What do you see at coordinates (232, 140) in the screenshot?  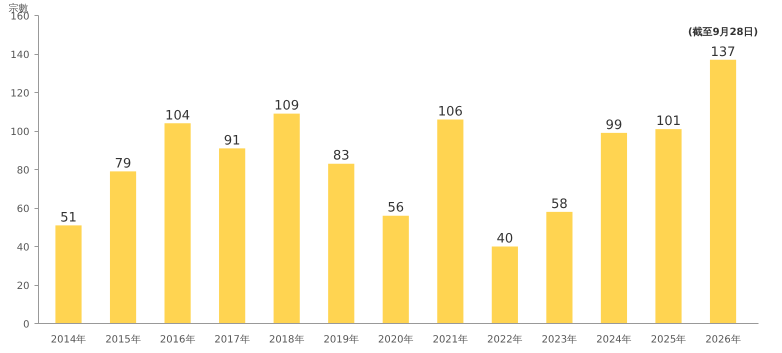 I see `data-label: 91` at bounding box center [232, 140].